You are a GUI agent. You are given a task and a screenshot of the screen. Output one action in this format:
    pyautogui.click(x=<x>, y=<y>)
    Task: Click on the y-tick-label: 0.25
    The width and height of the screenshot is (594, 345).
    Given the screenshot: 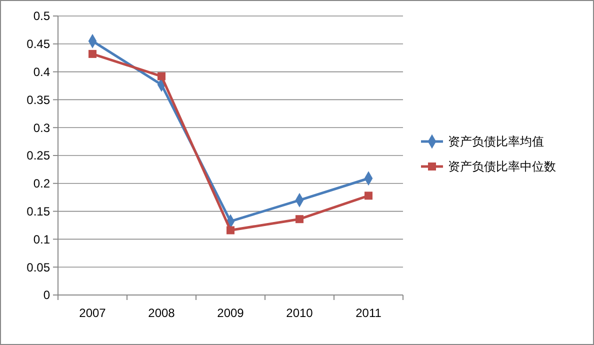 What is the action you would take?
    pyautogui.click(x=38, y=155)
    